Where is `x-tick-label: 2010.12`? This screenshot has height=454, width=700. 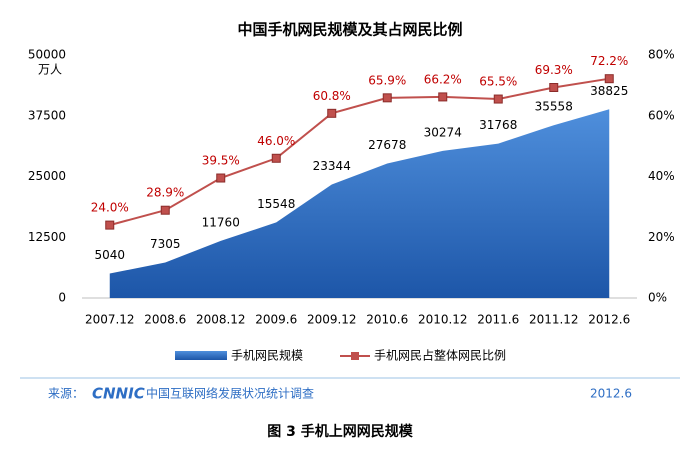 x-tick-label: 2010.12 is located at coordinates (443, 320).